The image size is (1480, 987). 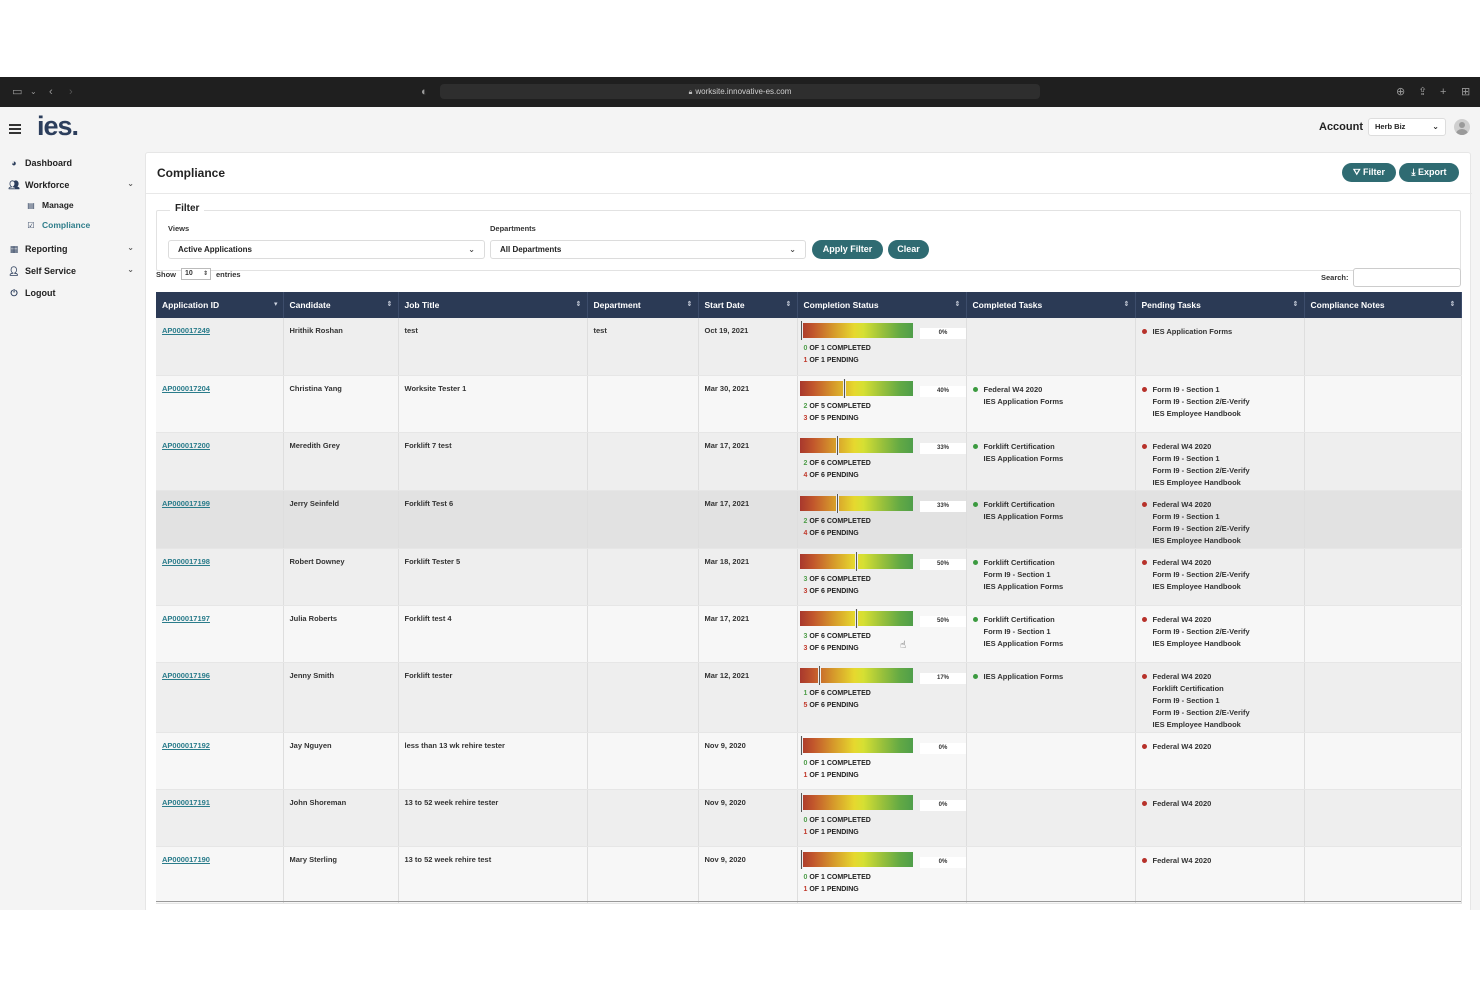 I want to click on column-header: Compliance Notes ⇕, so click(x=1383, y=305).